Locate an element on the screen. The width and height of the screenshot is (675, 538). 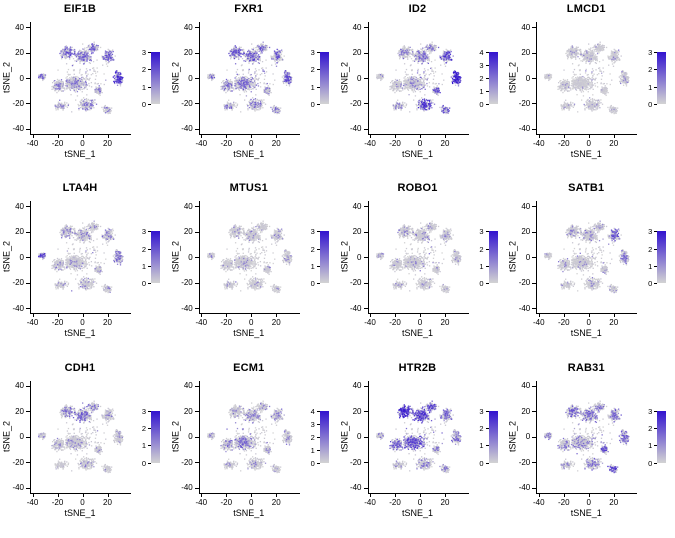
y-tick-label: 20 is located at coordinates (19, 232).